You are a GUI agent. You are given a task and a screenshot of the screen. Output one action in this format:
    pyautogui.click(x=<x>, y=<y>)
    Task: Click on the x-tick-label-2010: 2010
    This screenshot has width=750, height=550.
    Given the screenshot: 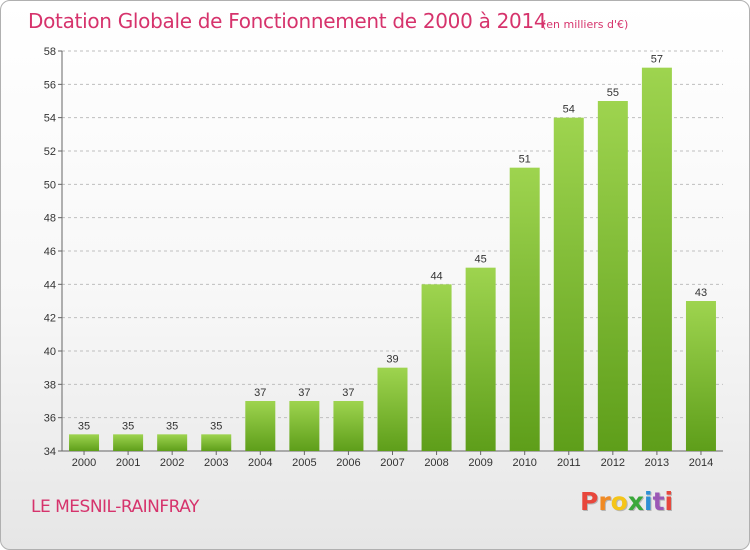 What is the action you would take?
    pyautogui.click(x=524, y=463)
    